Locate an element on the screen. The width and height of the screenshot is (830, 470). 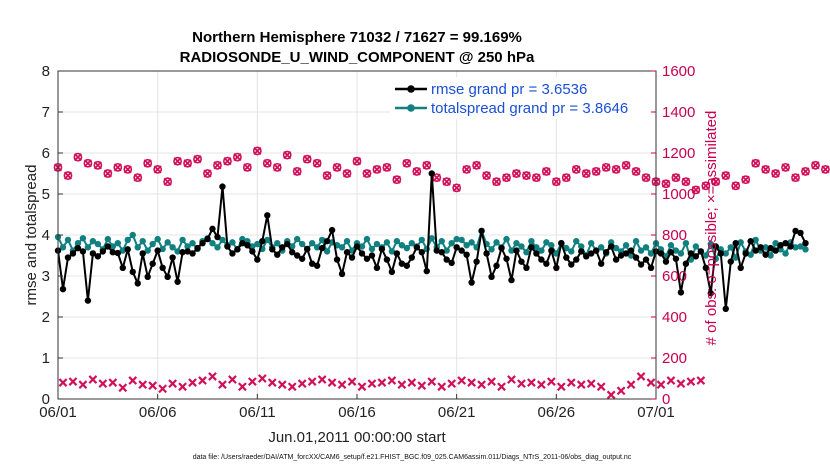
legend-rmse-label: rmse grand pr = 3.6536 is located at coordinates (509, 89).